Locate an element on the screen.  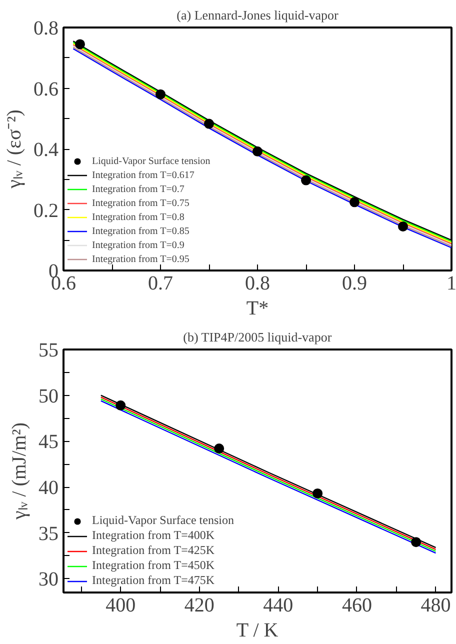
x-tick-label: 0.7 is located at coordinates (160, 283).